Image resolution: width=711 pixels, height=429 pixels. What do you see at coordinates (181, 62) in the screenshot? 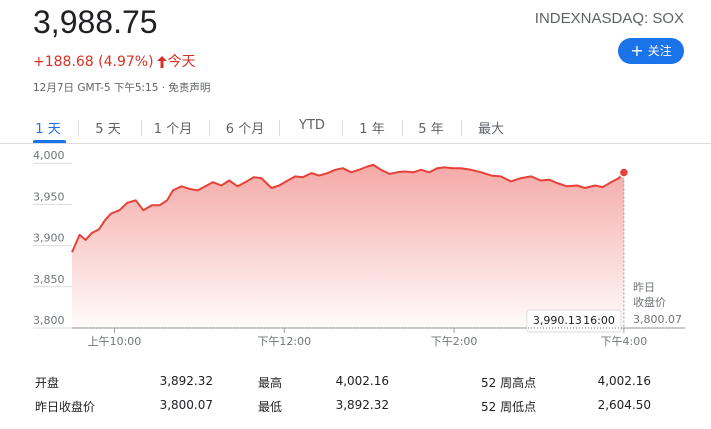
I see `change-period: 今天` at bounding box center [181, 62].